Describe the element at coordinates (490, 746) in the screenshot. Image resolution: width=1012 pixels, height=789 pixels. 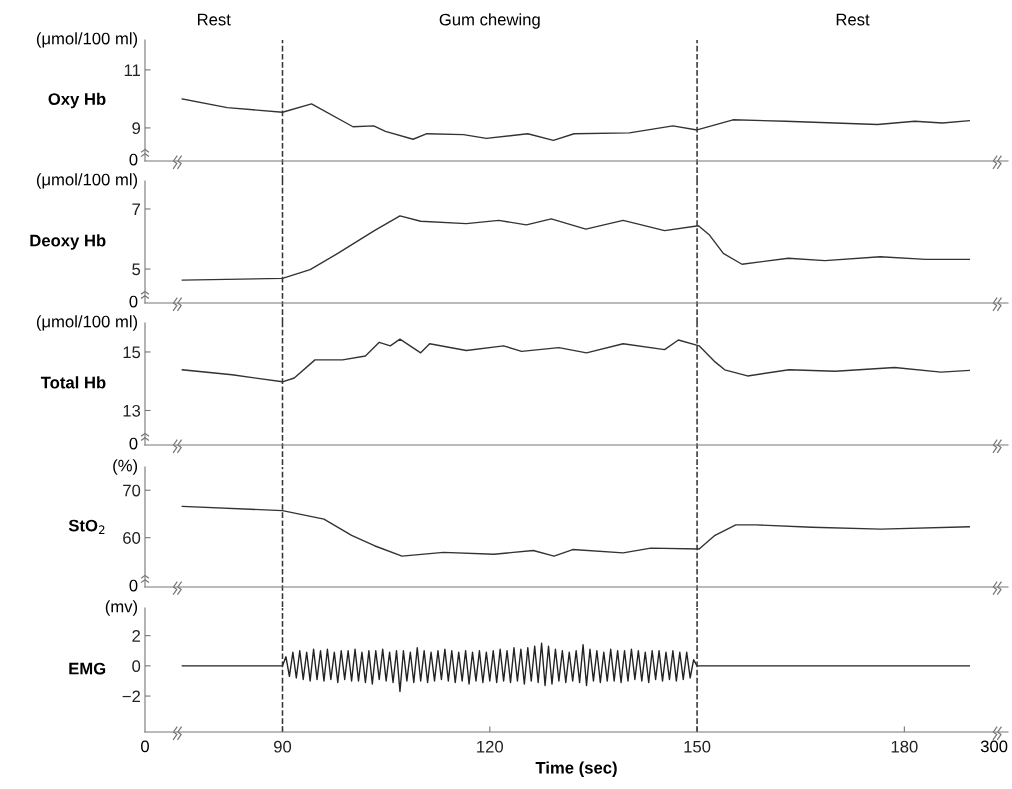
I see `x-tick-label: 120` at that location.